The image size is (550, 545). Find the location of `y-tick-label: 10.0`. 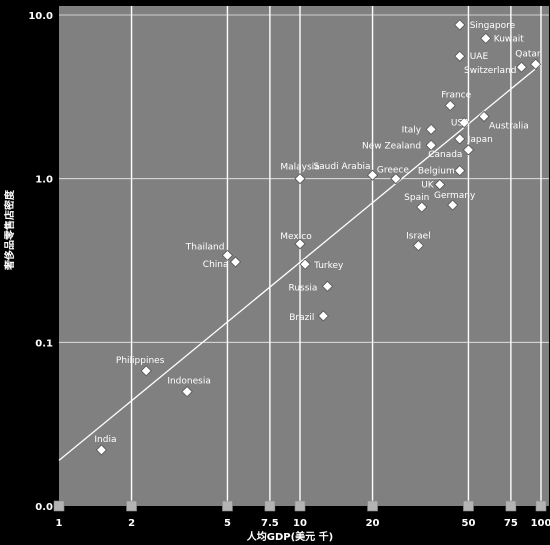

y-tick-label: 10.0 is located at coordinates (40, 16).